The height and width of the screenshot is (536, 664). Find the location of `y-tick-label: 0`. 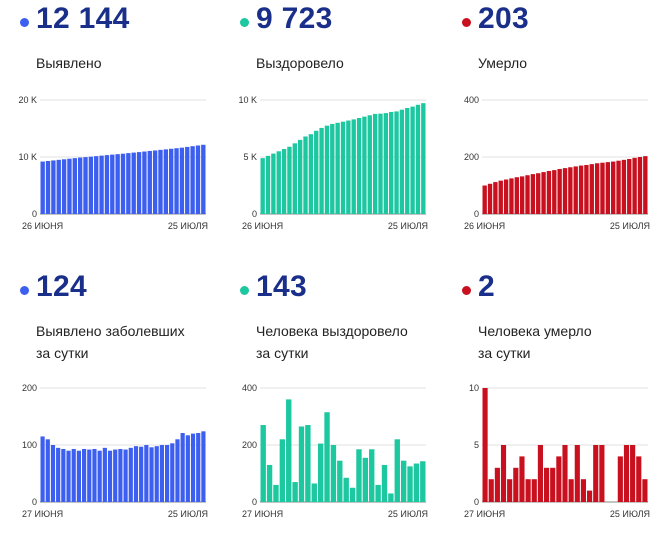

y-tick-label: 0 is located at coordinates (34, 502).